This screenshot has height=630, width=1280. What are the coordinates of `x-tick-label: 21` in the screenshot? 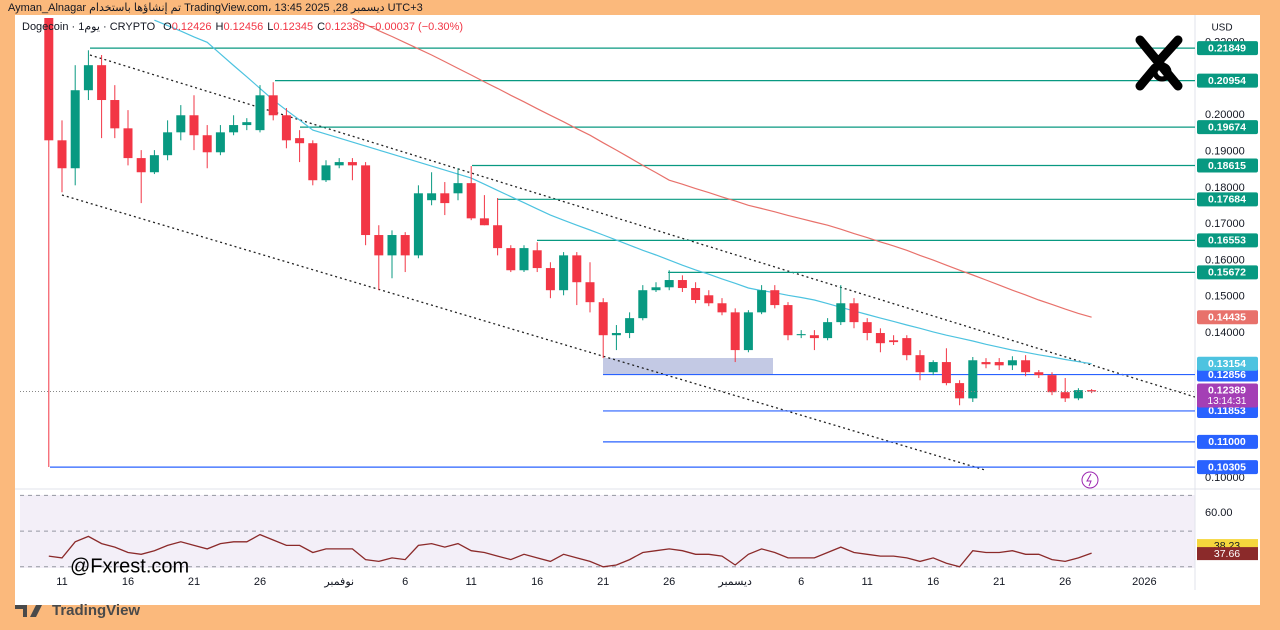 It's located at (999, 582).